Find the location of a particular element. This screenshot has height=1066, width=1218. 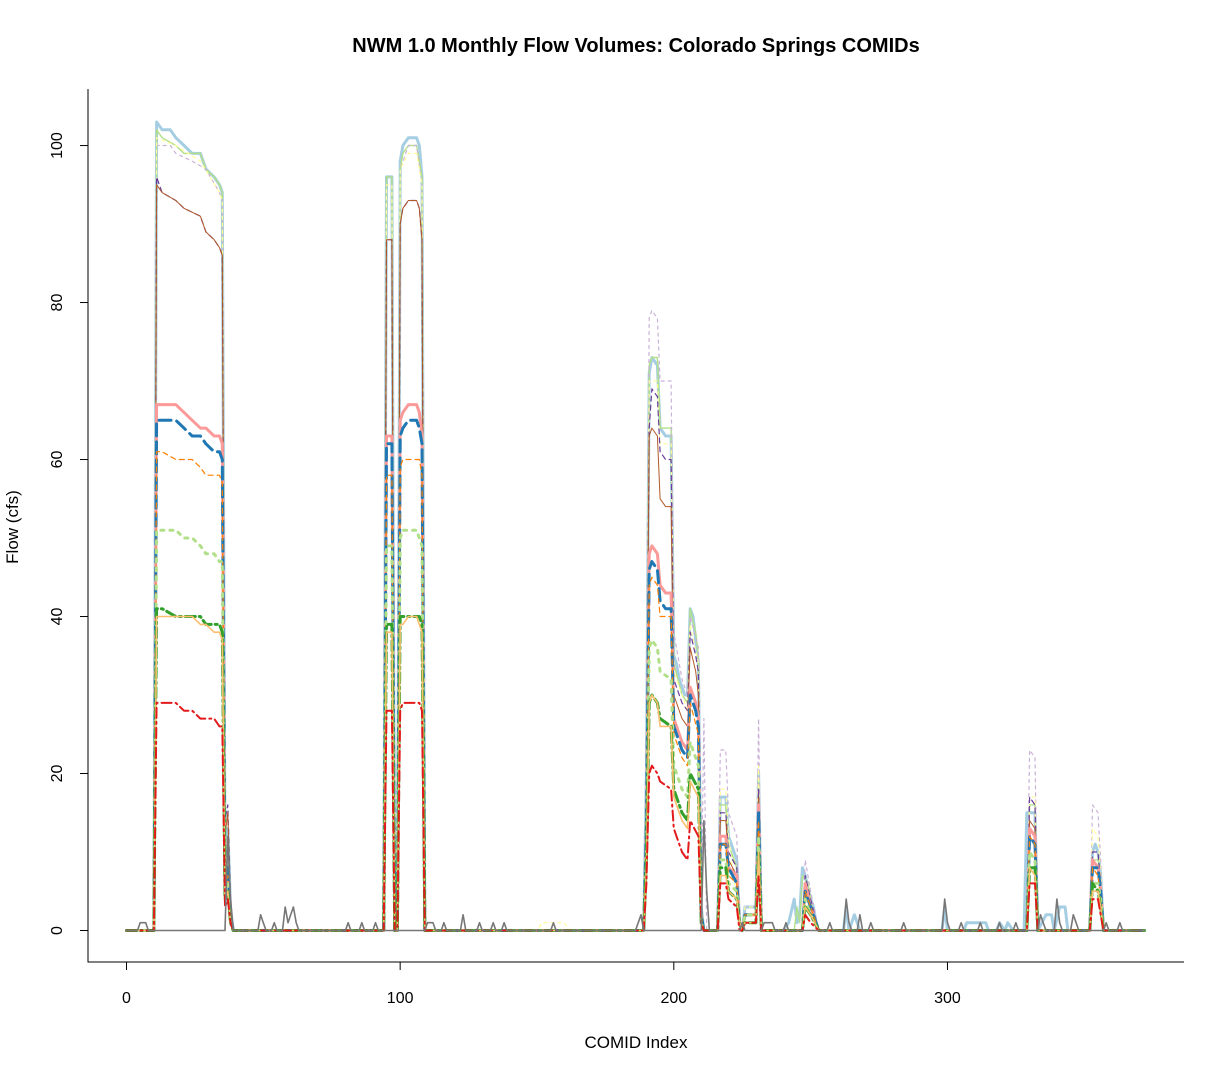

y-tick-label: 100 is located at coordinates (57, 145).